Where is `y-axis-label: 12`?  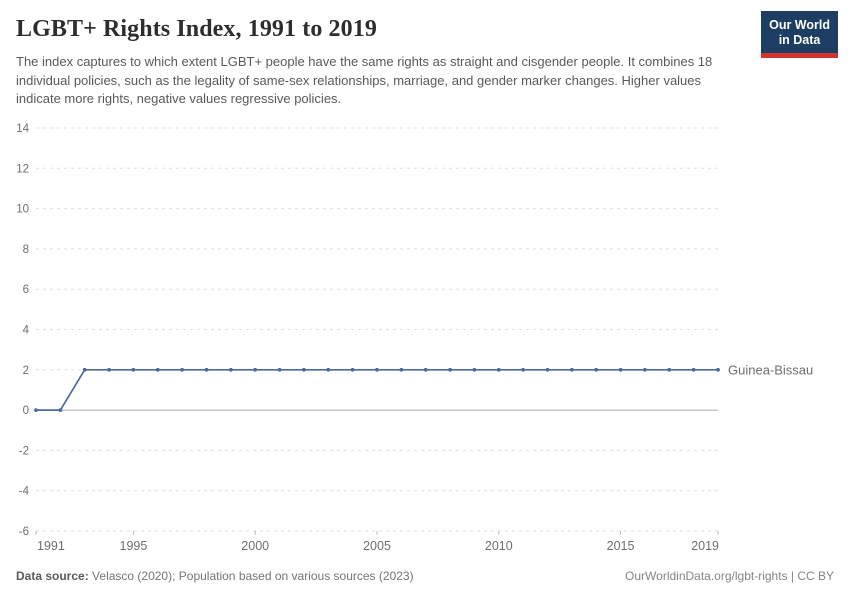
y-axis-label: 12 is located at coordinates (22, 169).